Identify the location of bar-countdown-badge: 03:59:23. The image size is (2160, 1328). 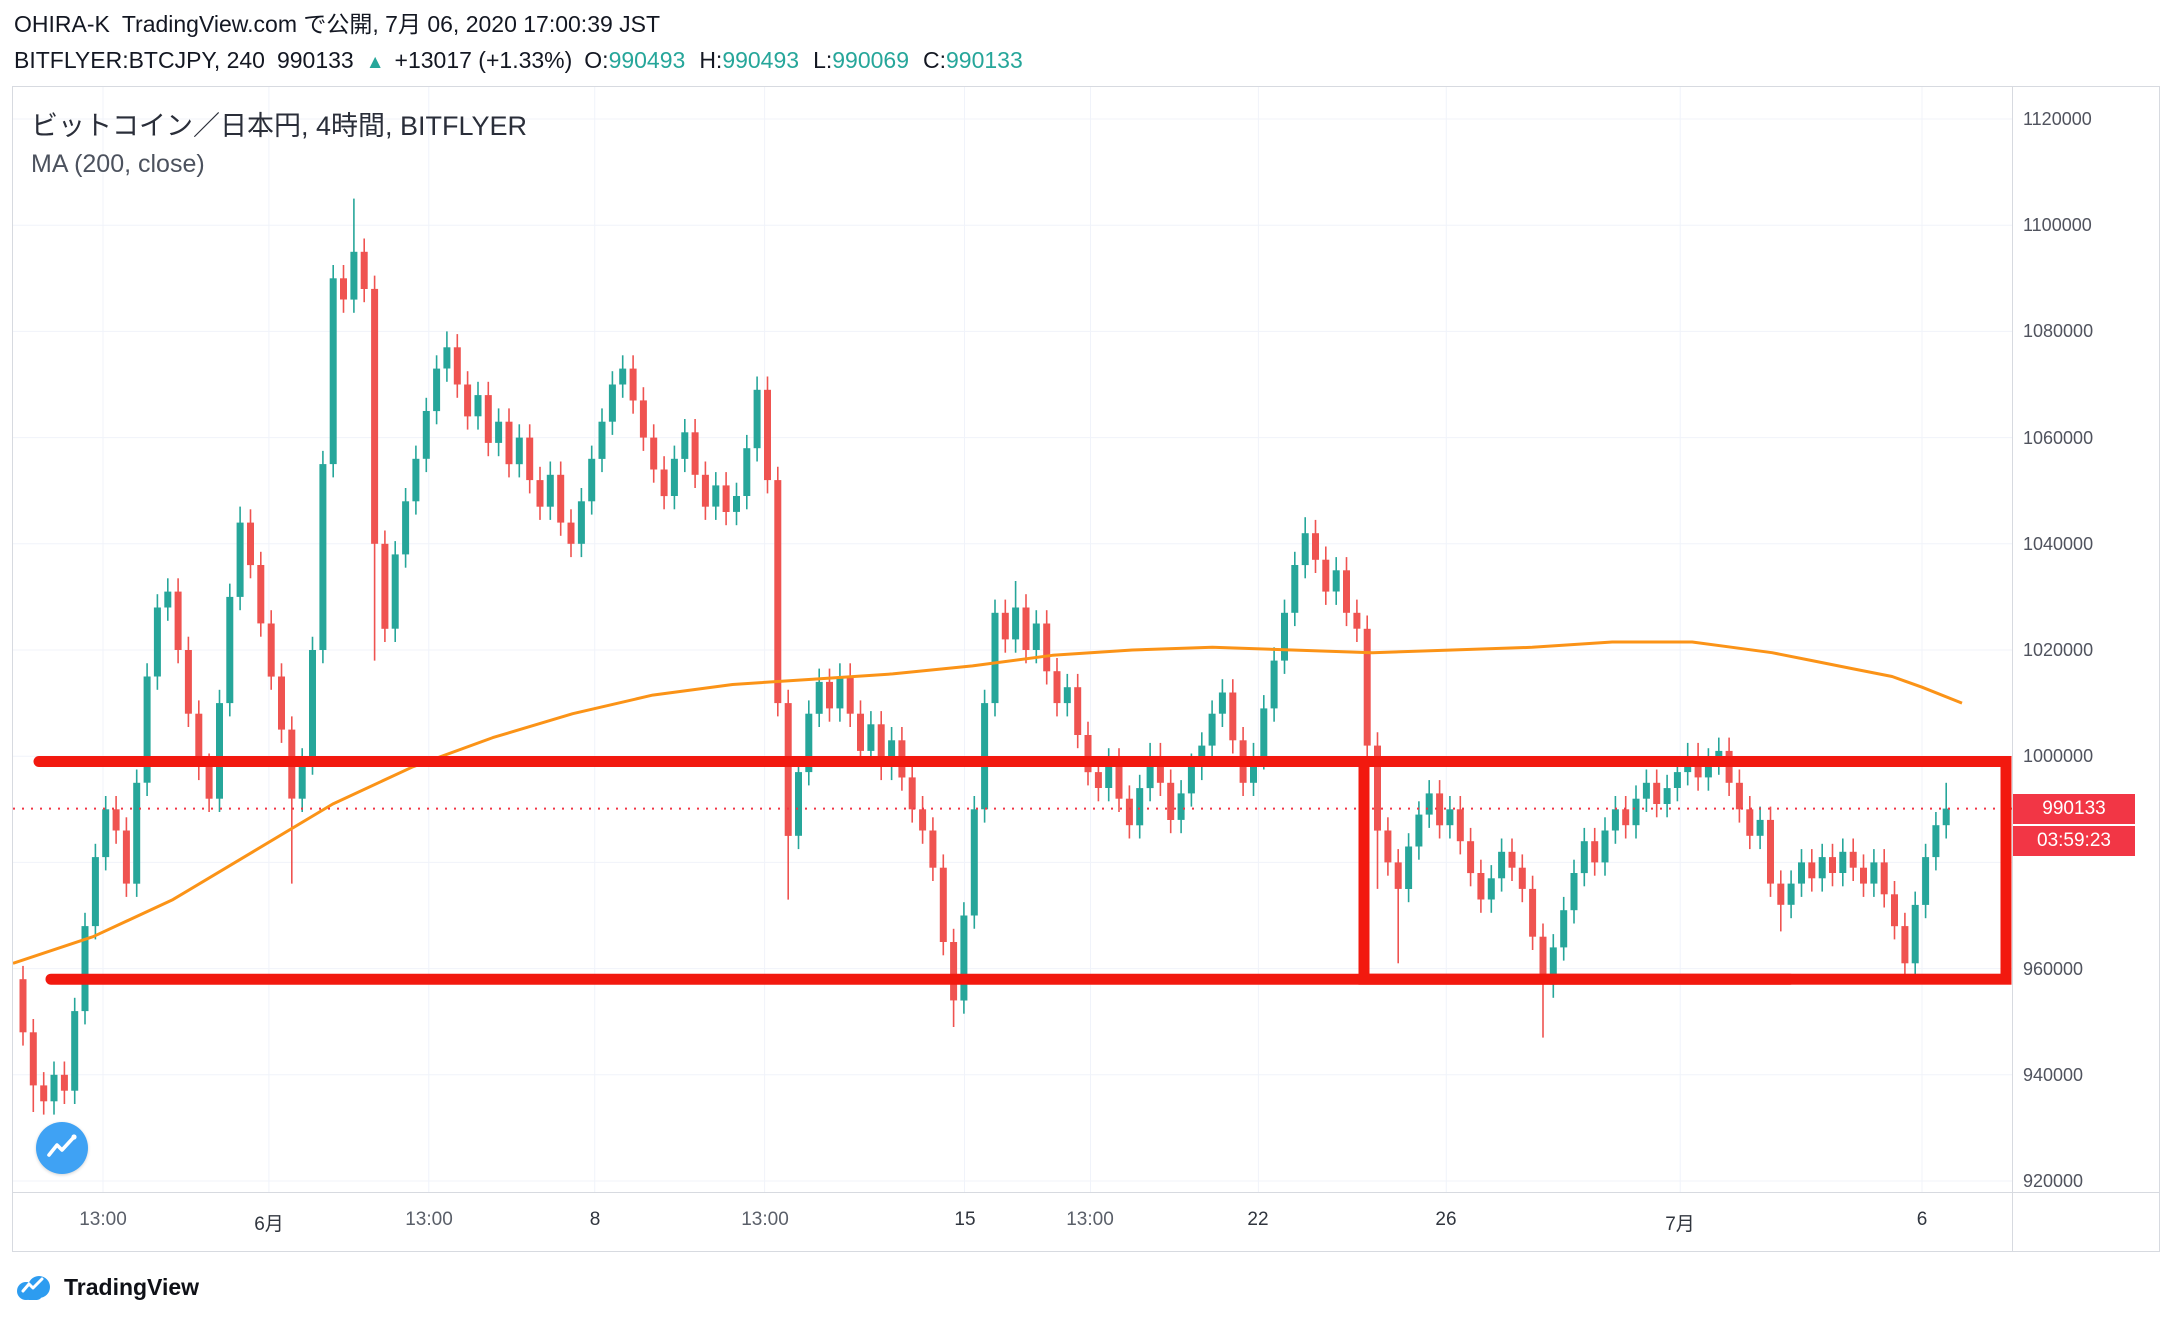
(2074, 841).